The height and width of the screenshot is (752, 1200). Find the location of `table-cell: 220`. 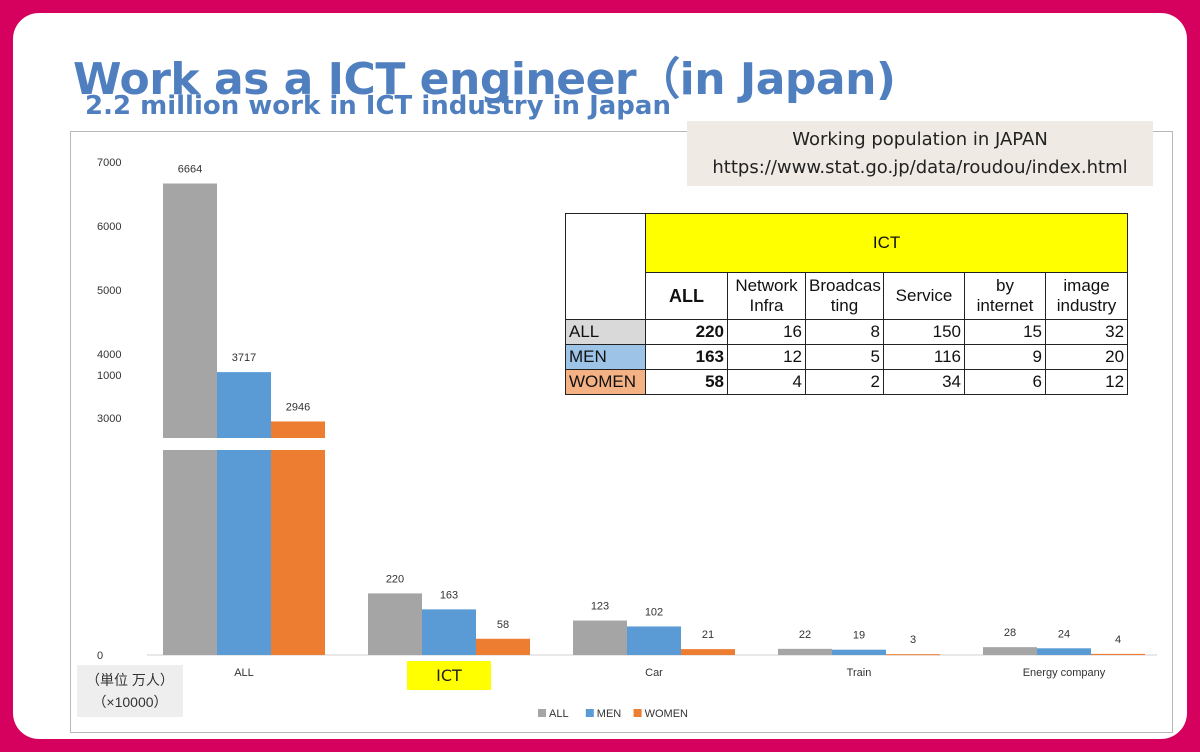

table-cell: 220 is located at coordinates (686, 332).